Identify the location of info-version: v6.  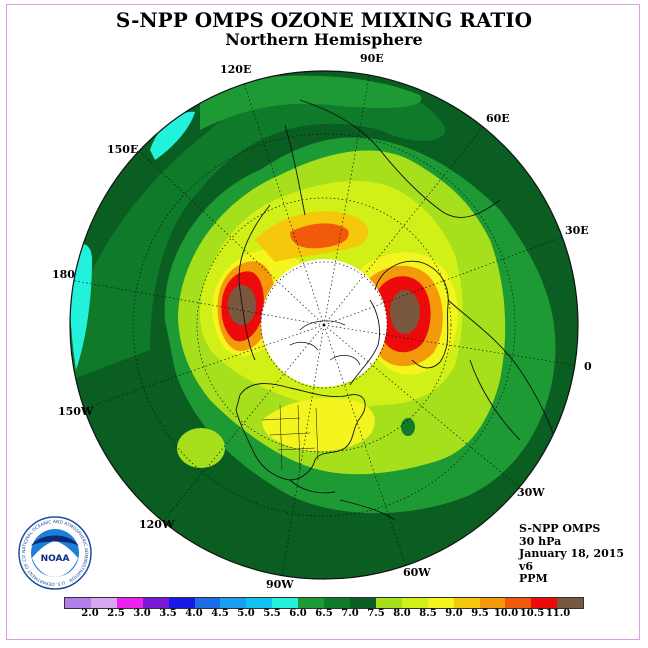
(526, 566).